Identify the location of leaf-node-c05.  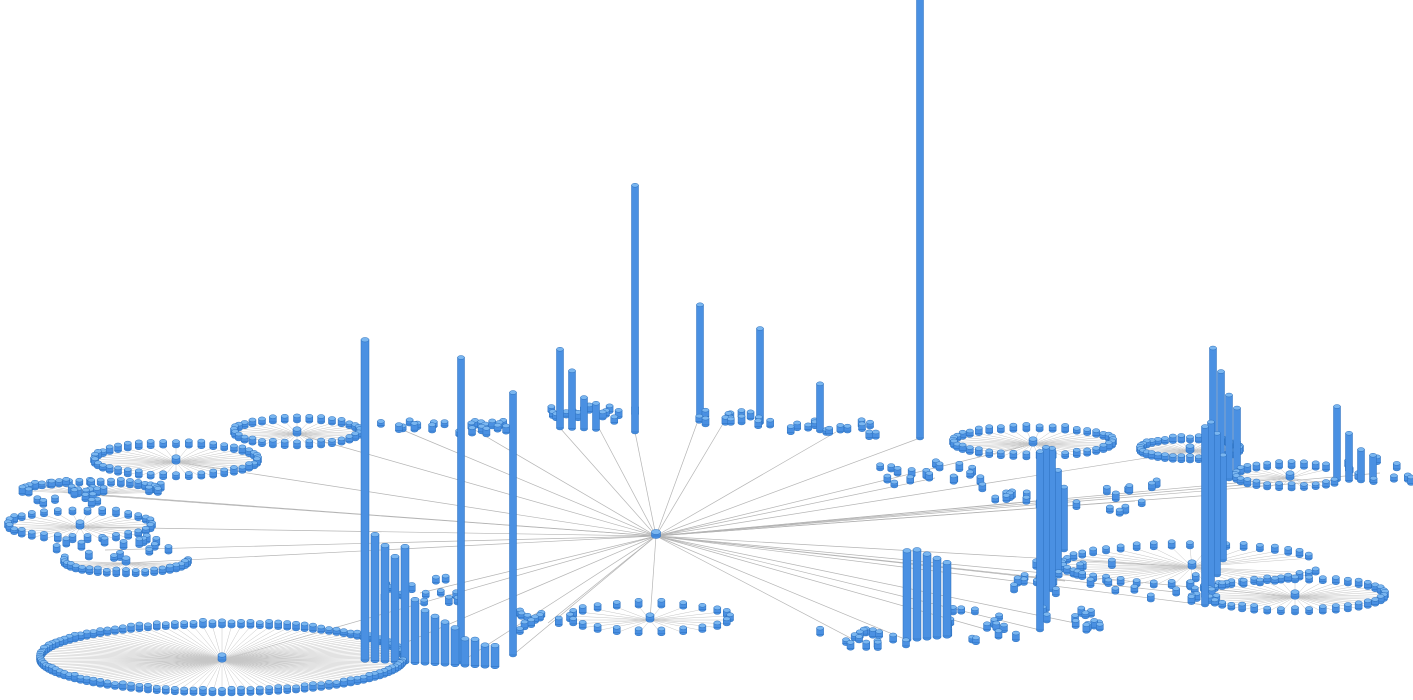
(126, 572).